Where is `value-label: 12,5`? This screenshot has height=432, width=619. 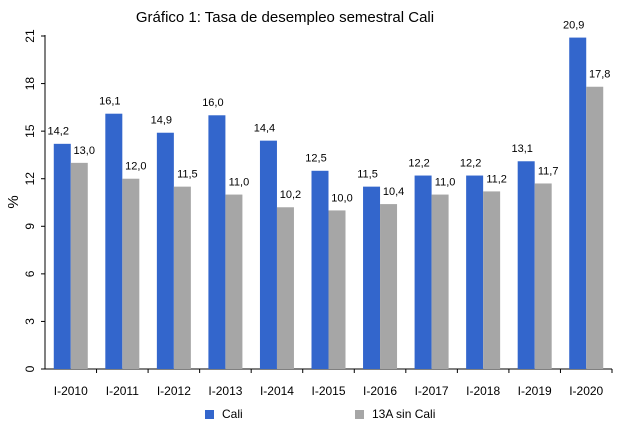 value-label: 12,5 is located at coordinates (315, 159).